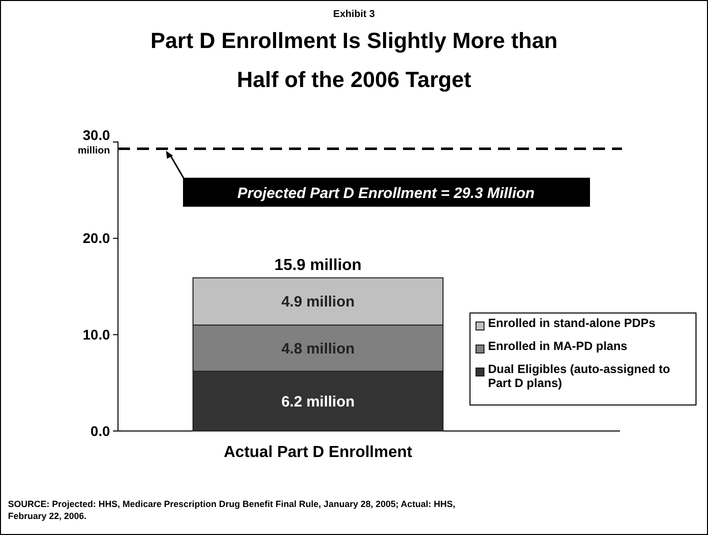 This screenshot has height=535, width=708. What do you see at coordinates (318, 302) in the screenshot?
I see `data-label: 4.9 million` at bounding box center [318, 302].